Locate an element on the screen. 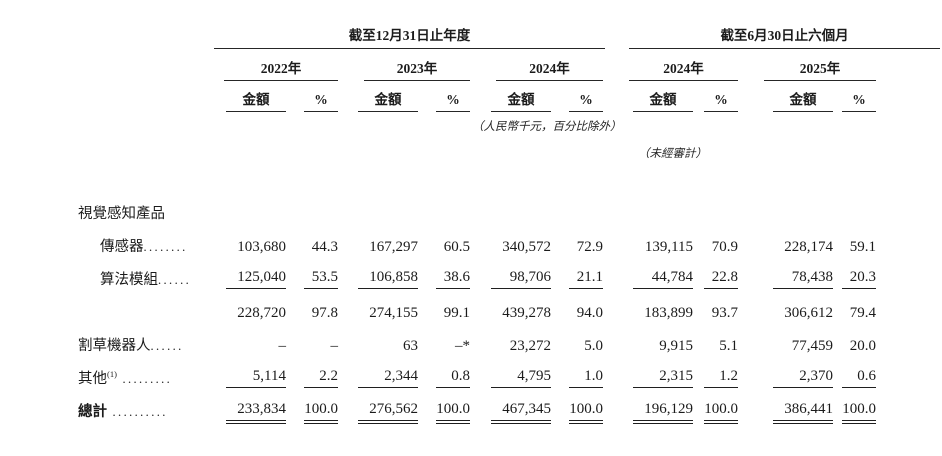  amount-cell: 98,706 is located at coordinates (512, 277).